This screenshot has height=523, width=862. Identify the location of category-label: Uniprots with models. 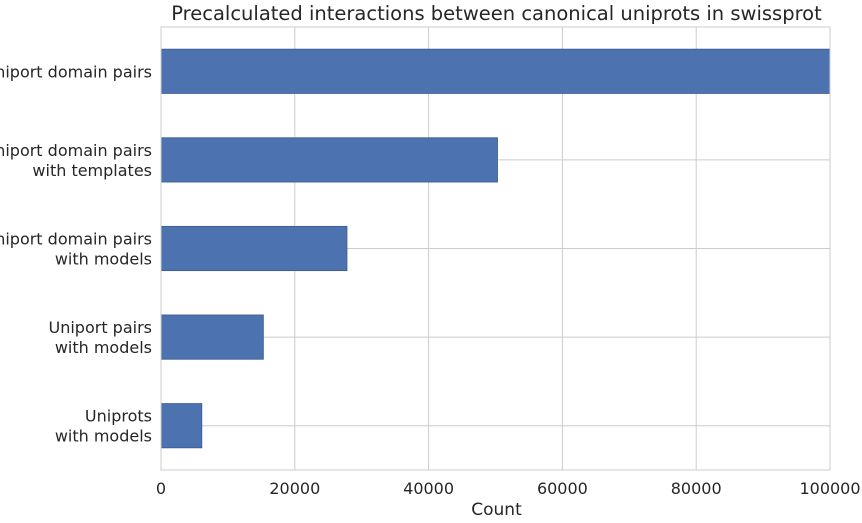
(103, 426).